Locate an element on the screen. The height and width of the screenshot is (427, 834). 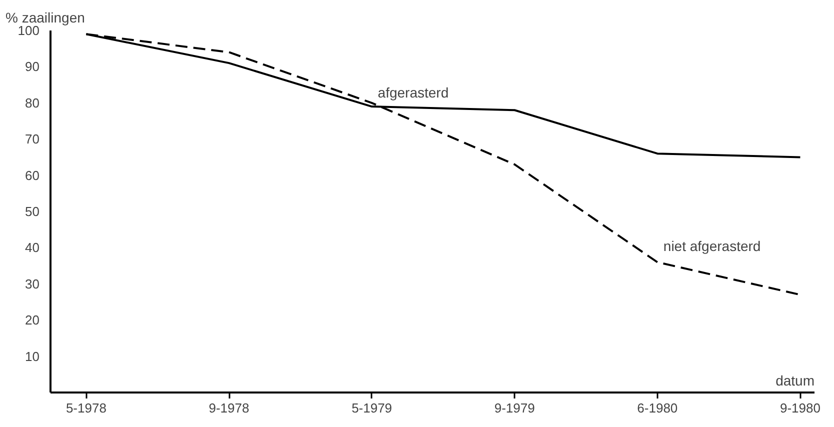
y-tick-label: 30 is located at coordinates (32, 284).